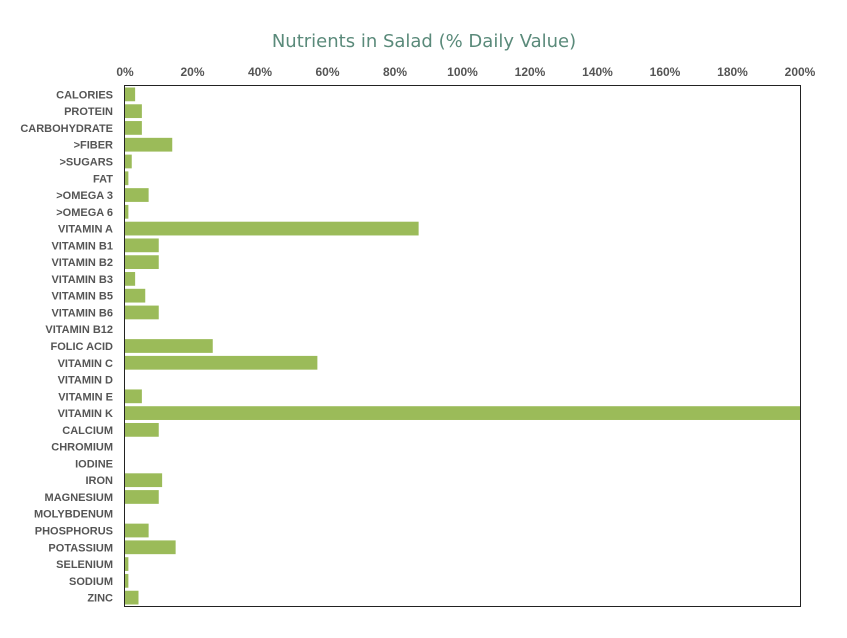  I want to click on chart-title: Nutrients in Salad (% Daily Value), so click(424, 41).